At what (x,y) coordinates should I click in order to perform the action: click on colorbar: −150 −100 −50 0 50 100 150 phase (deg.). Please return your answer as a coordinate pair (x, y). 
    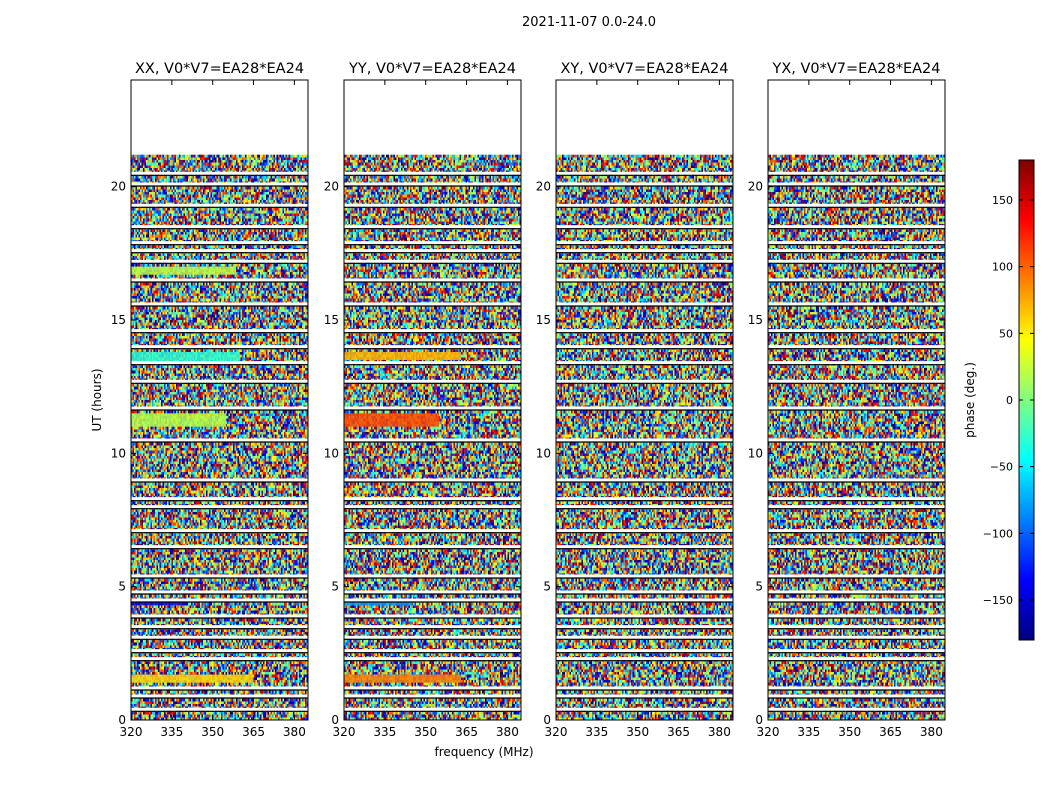
    Looking at the image, I should click on (999, 400).